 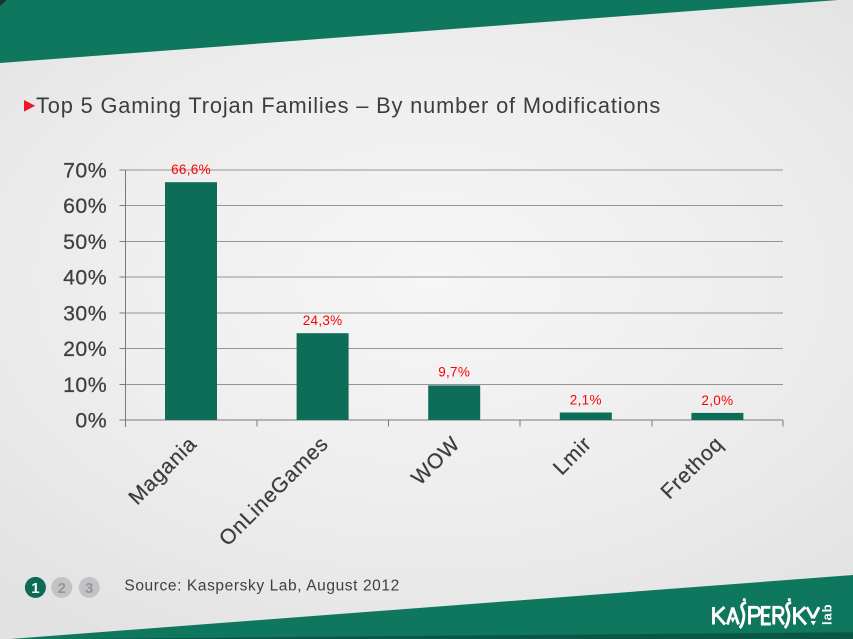 I want to click on svg-text: 0%, so click(x=91, y=421).